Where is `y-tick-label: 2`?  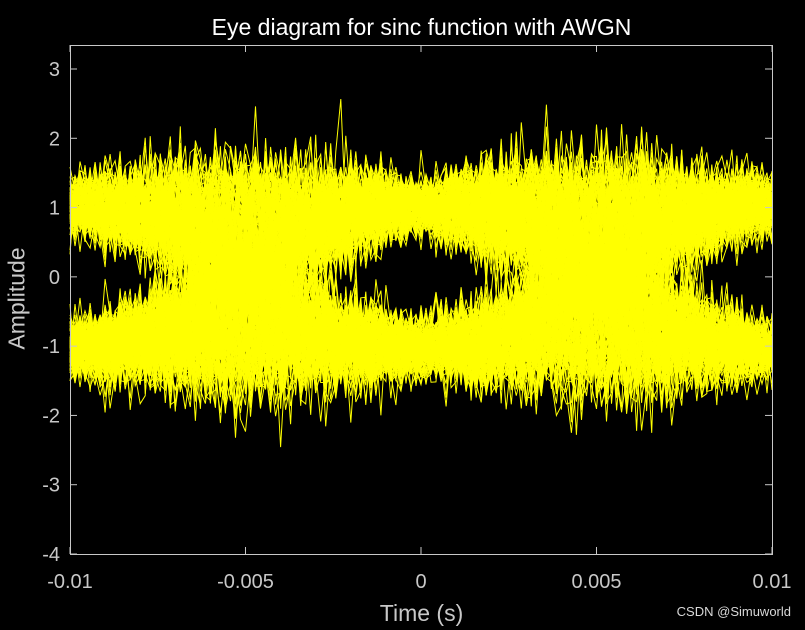
y-tick-label: 2 is located at coordinates (54, 139).